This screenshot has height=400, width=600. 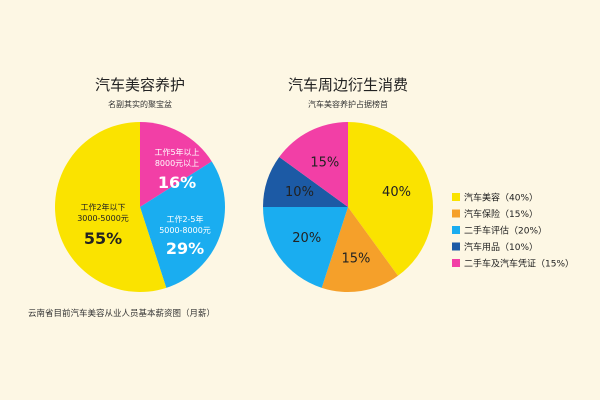 What do you see at coordinates (356, 258) in the screenshot?
I see `slice-value-consumption-1: 15%` at bounding box center [356, 258].